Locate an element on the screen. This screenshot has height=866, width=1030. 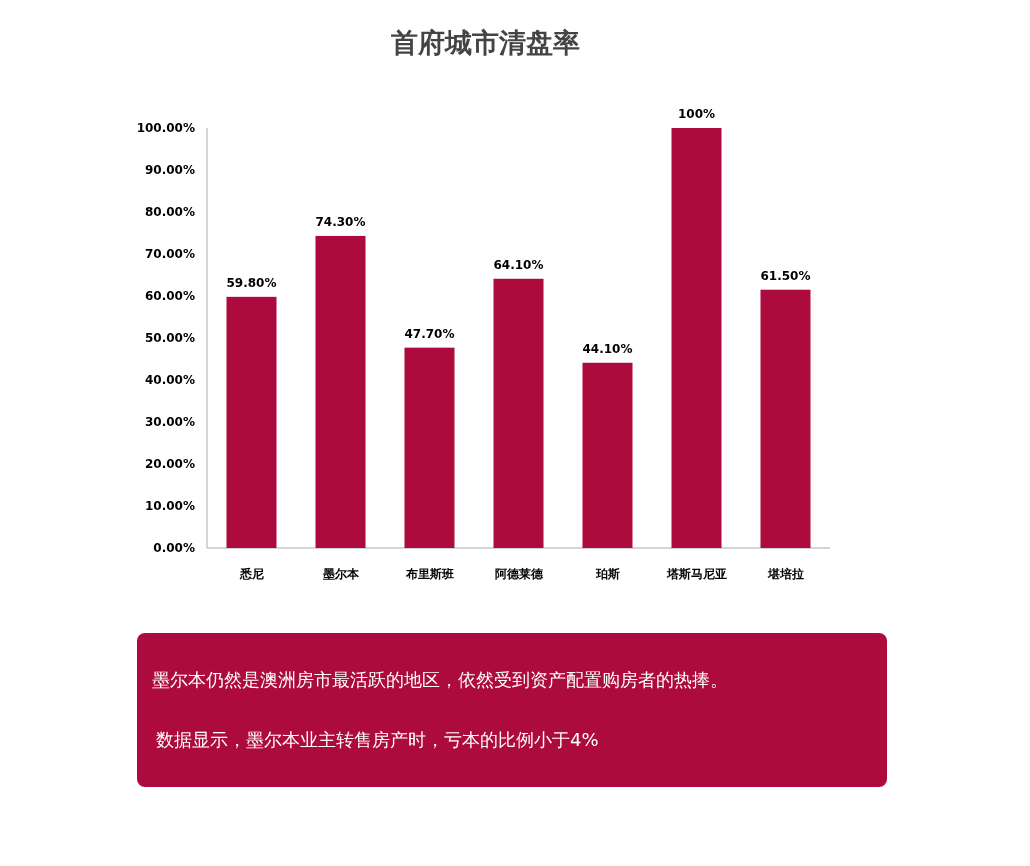
data-label: 44.10% is located at coordinates (607, 348).